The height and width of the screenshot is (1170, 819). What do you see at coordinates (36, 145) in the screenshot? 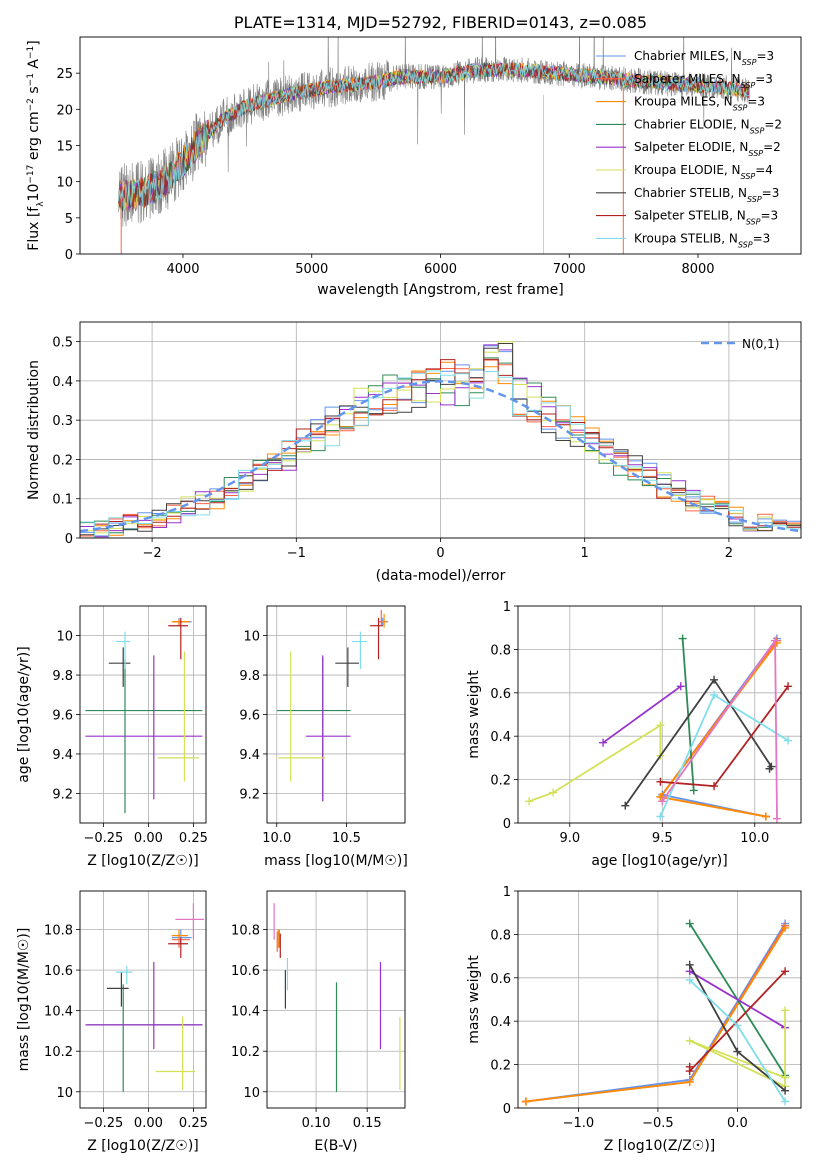
I see `y-axis-label: Flux [fλ10−17 erg cm−2 s−1 A−1]` at bounding box center [36, 145].